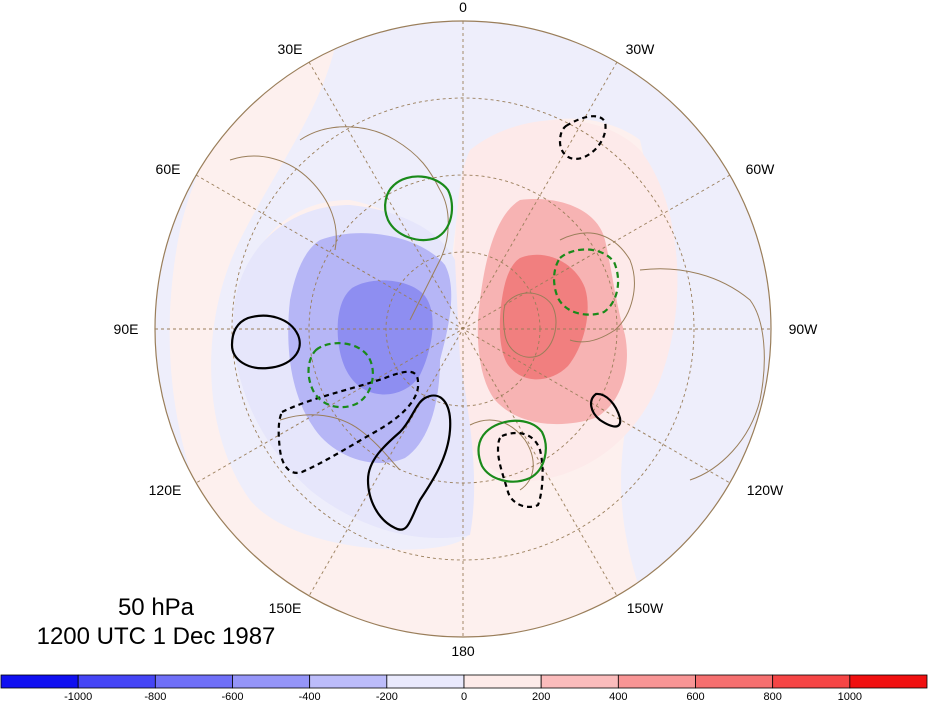 The image size is (928, 702). What do you see at coordinates (850, 696) in the screenshot?
I see `colorbar-label: 1000` at bounding box center [850, 696].